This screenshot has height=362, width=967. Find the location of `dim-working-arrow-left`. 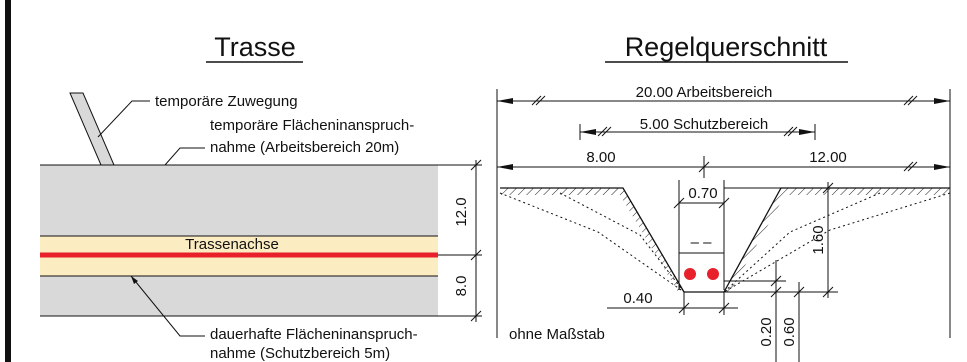

dim-working-arrow-left is located at coordinates (505, 101).